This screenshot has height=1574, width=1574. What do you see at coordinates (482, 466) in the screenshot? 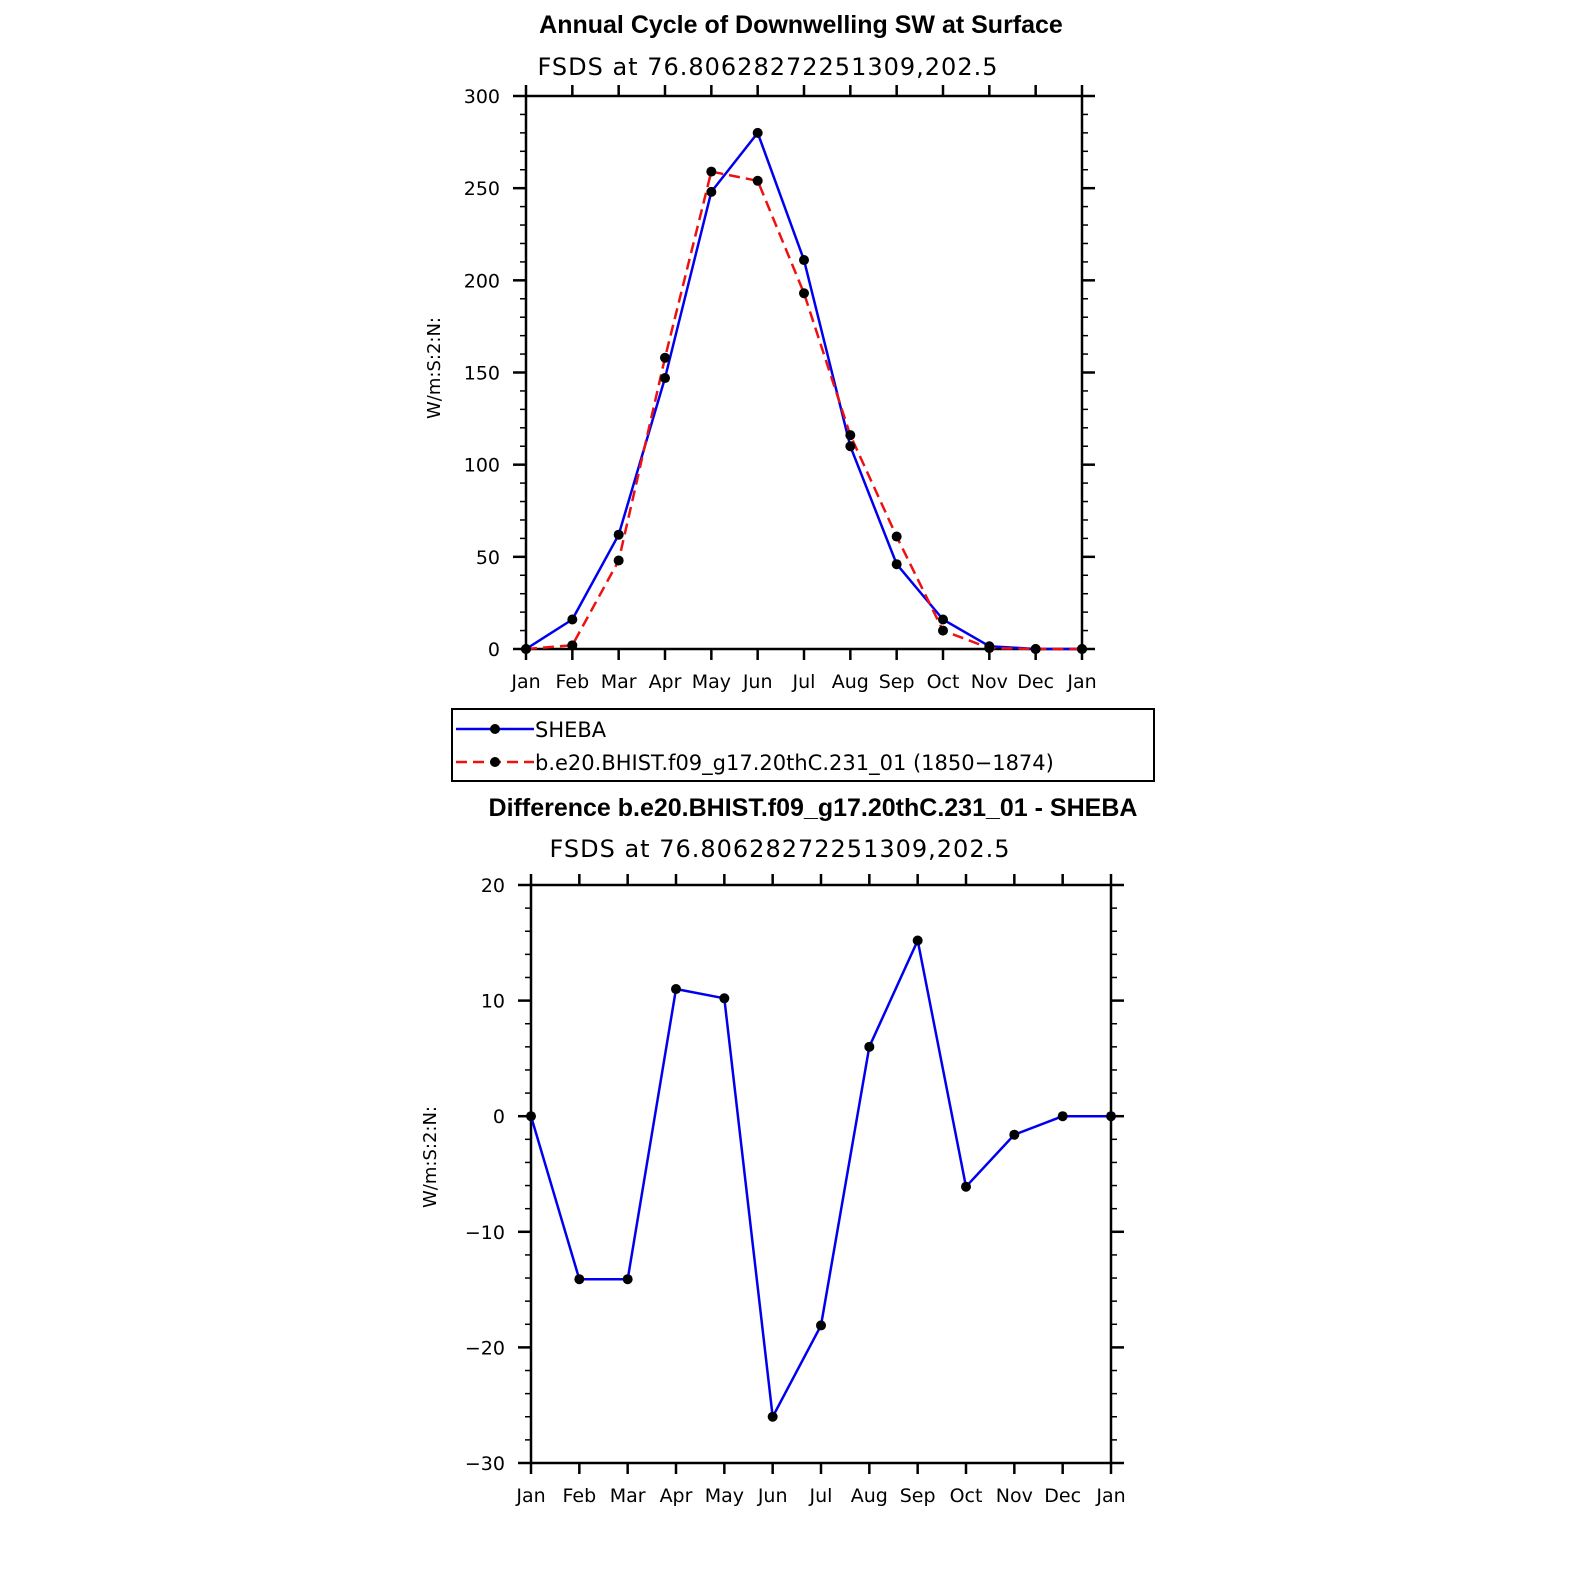
I see `y-tick-label: 100` at bounding box center [482, 466].